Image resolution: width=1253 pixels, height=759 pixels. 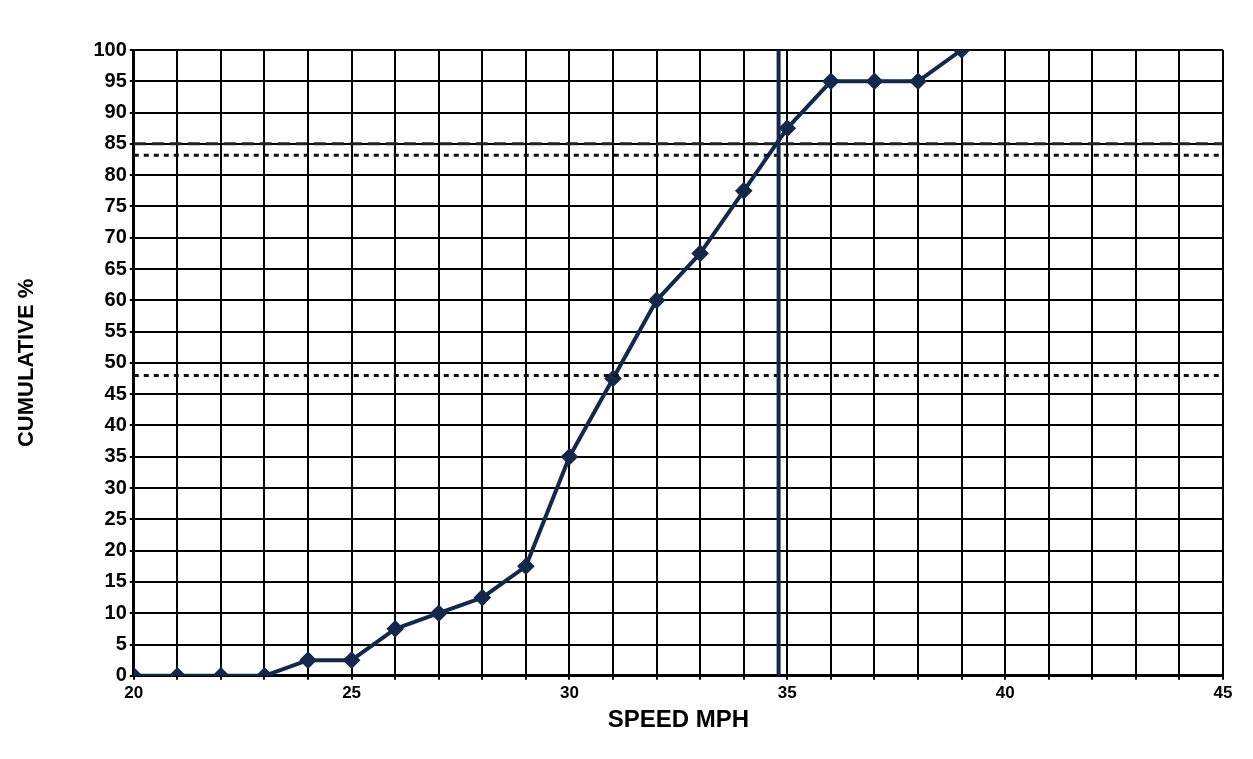 What do you see at coordinates (115, 330) in the screenshot?
I see `y-tick-label: 55` at bounding box center [115, 330].